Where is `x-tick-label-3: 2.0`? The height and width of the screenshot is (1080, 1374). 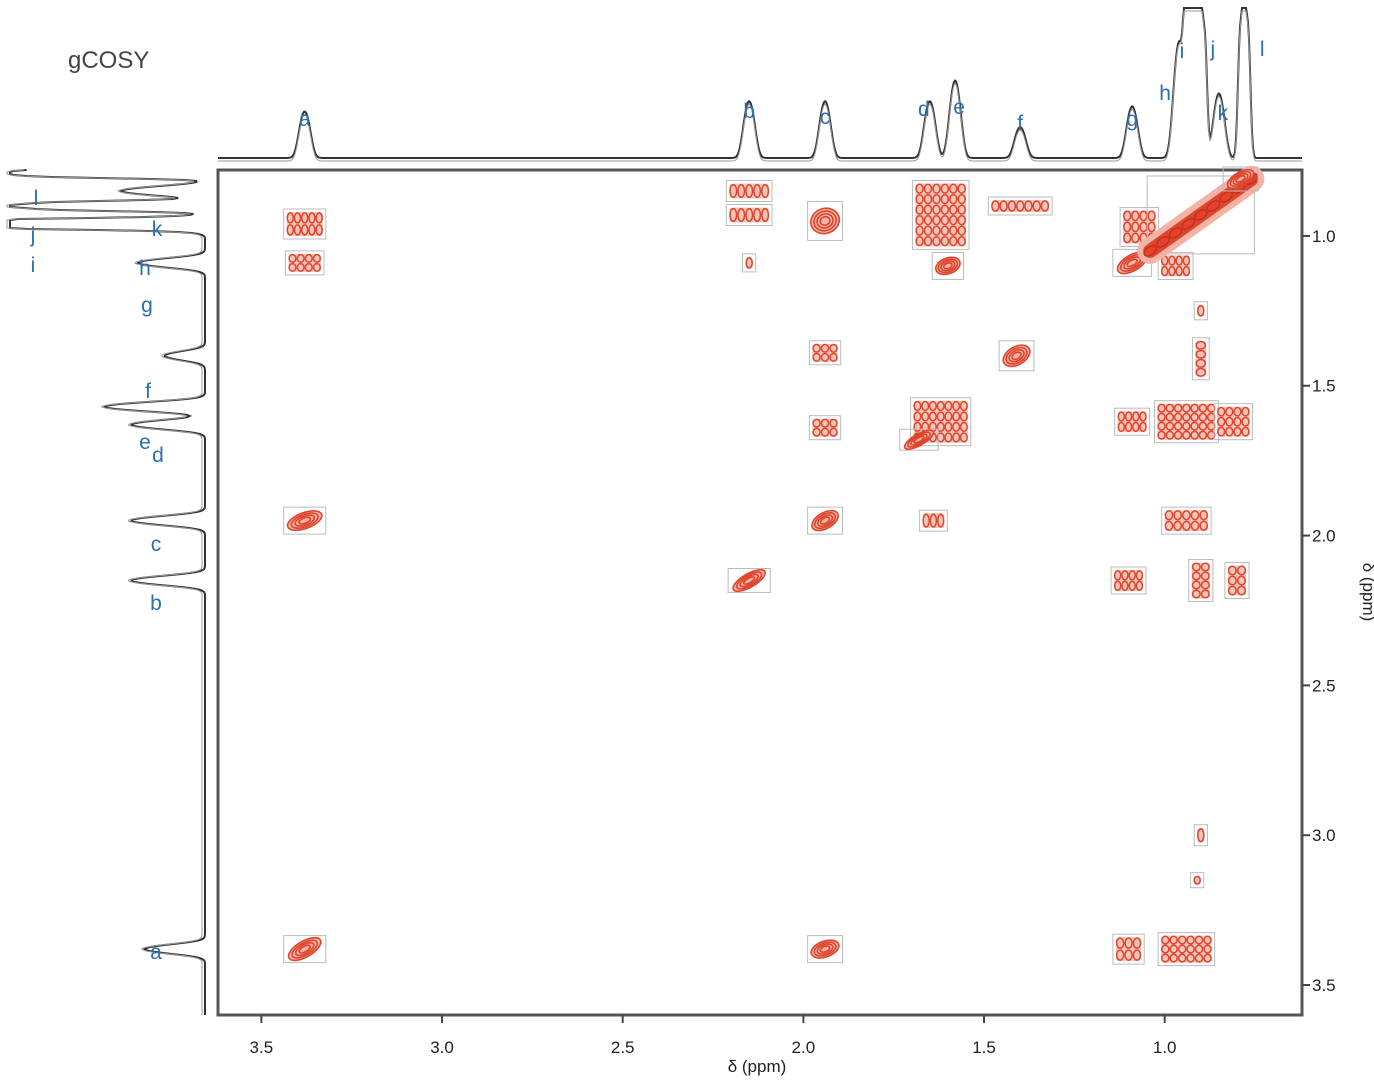 x-tick-label-3: 2.0 is located at coordinates (804, 1047).